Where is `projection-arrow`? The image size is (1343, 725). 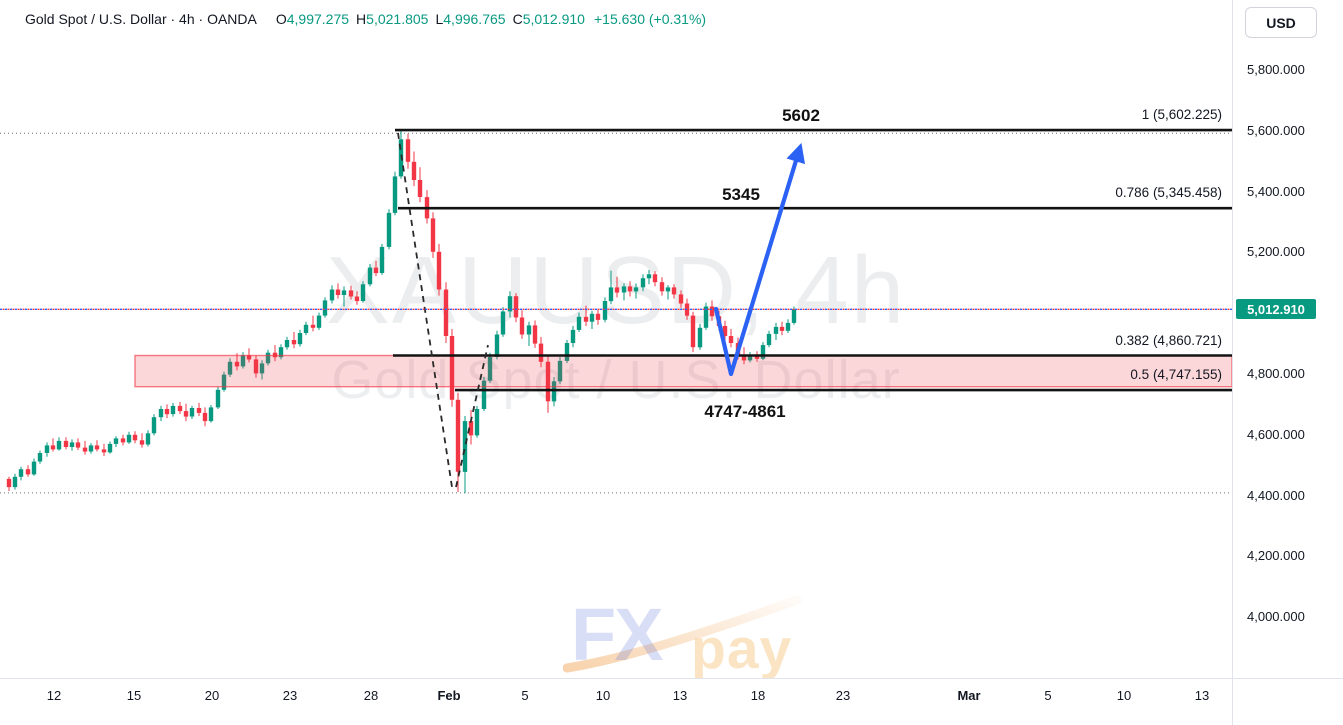 projection-arrow is located at coordinates (759, 259).